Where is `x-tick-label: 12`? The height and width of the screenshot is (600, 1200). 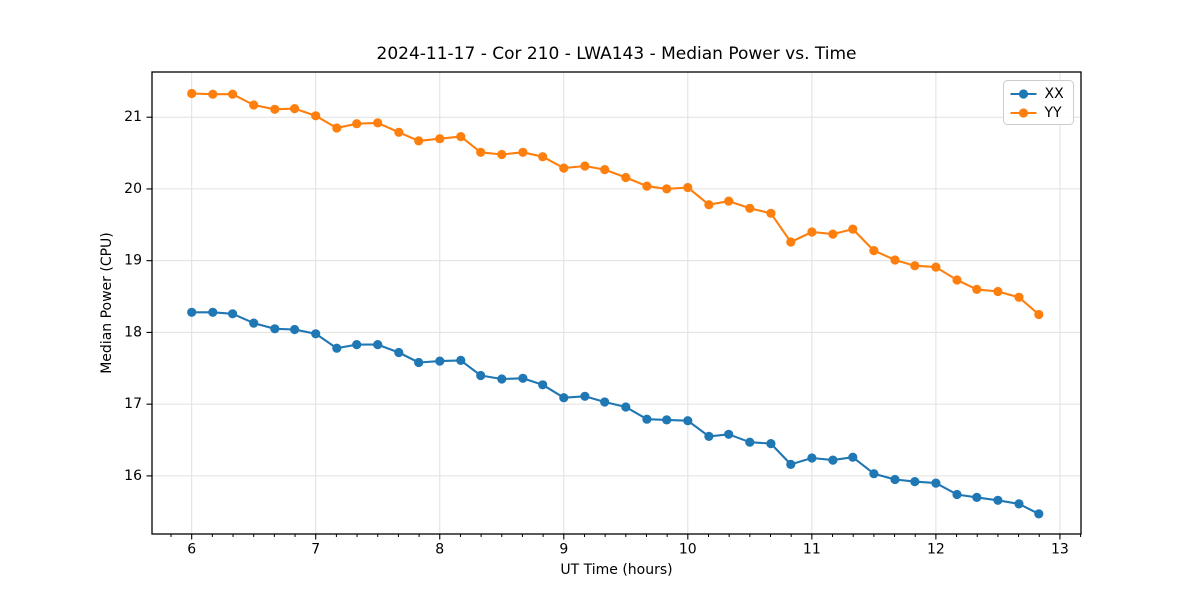
x-tick-label: 12 is located at coordinates (936, 550).